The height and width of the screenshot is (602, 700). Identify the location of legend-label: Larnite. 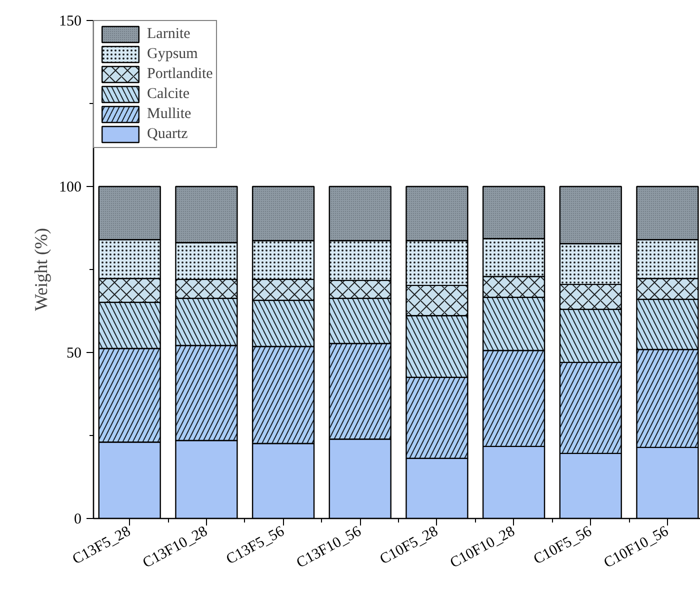
(168, 34).